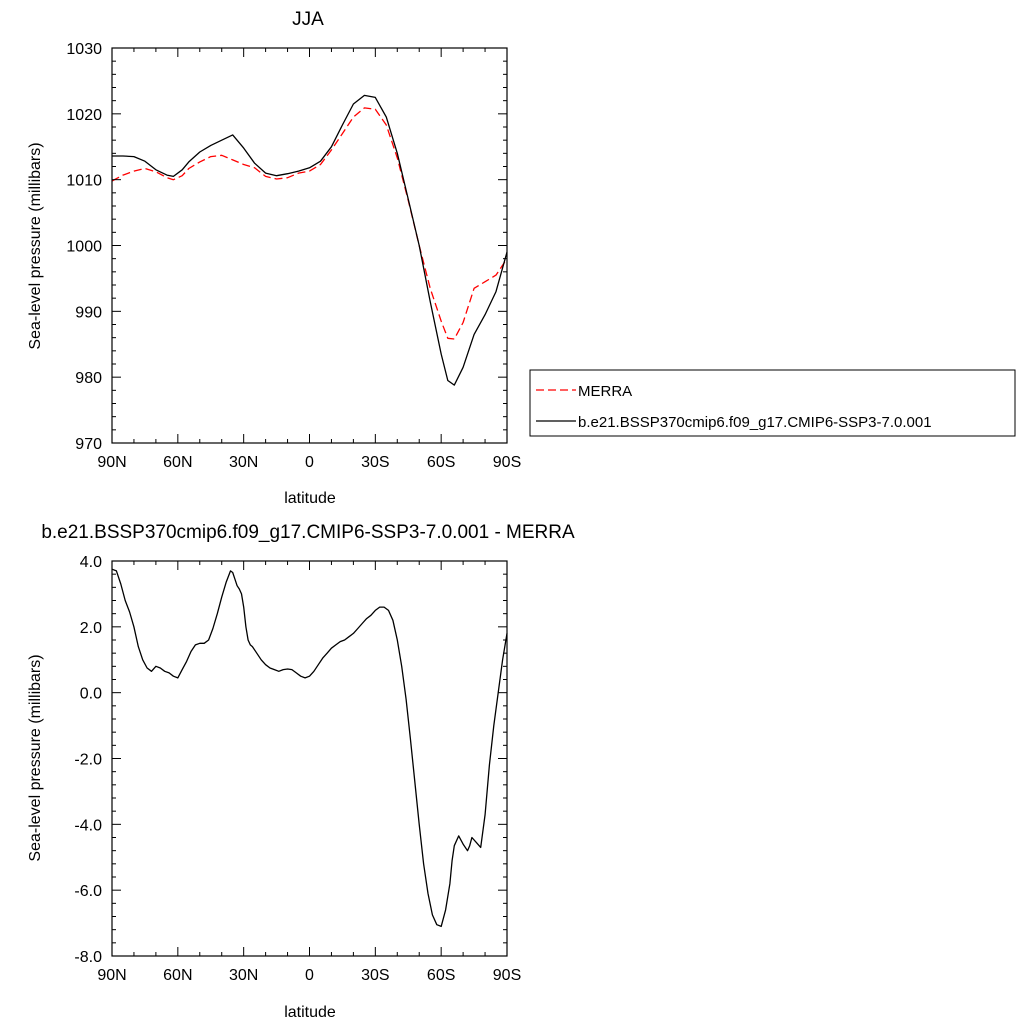 This screenshot has width=1024, height=1024. Describe the element at coordinates (375, 975) in the screenshot. I see `bottom-x-tick-label: 30S` at that location.